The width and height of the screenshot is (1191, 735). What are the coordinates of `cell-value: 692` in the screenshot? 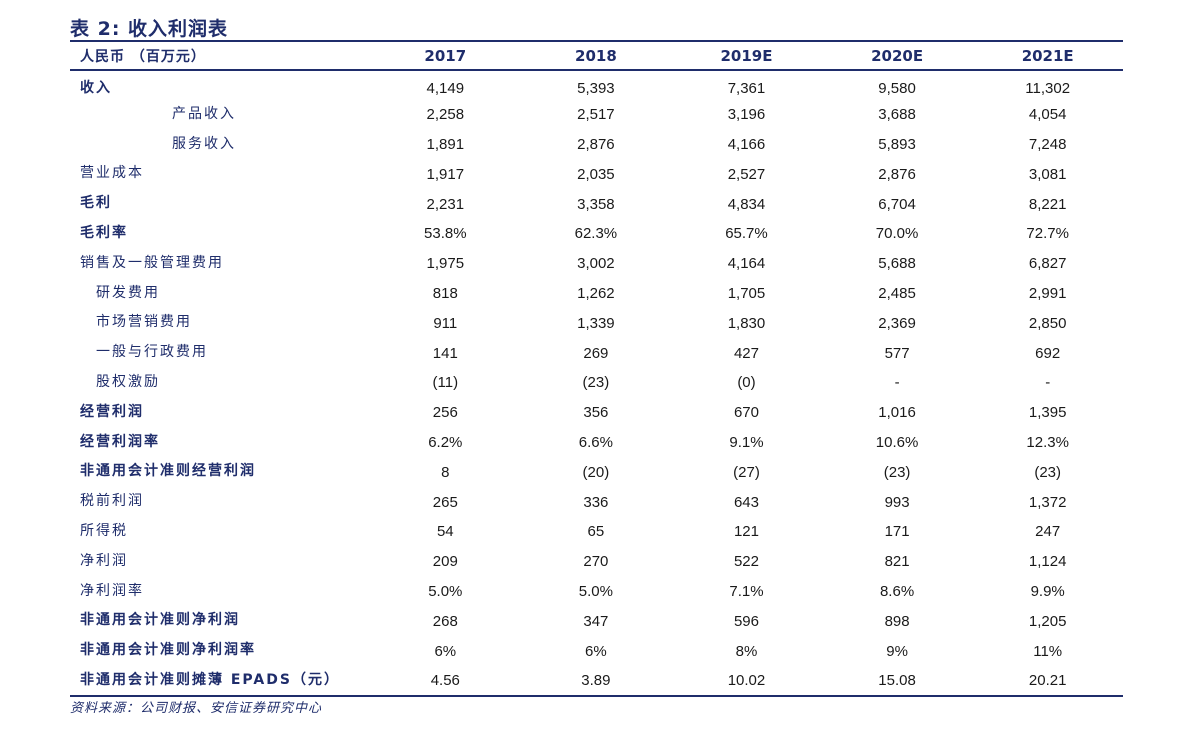 It's located at (1048, 353).